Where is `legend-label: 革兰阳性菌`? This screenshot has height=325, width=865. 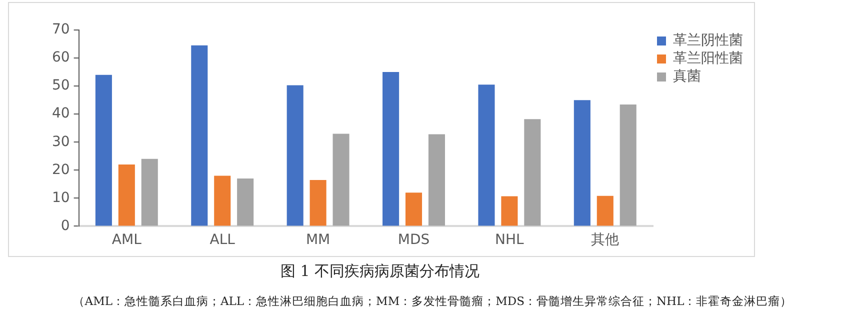 legend-label: 革兰阳性菌 is located at coordinates (708, 58).